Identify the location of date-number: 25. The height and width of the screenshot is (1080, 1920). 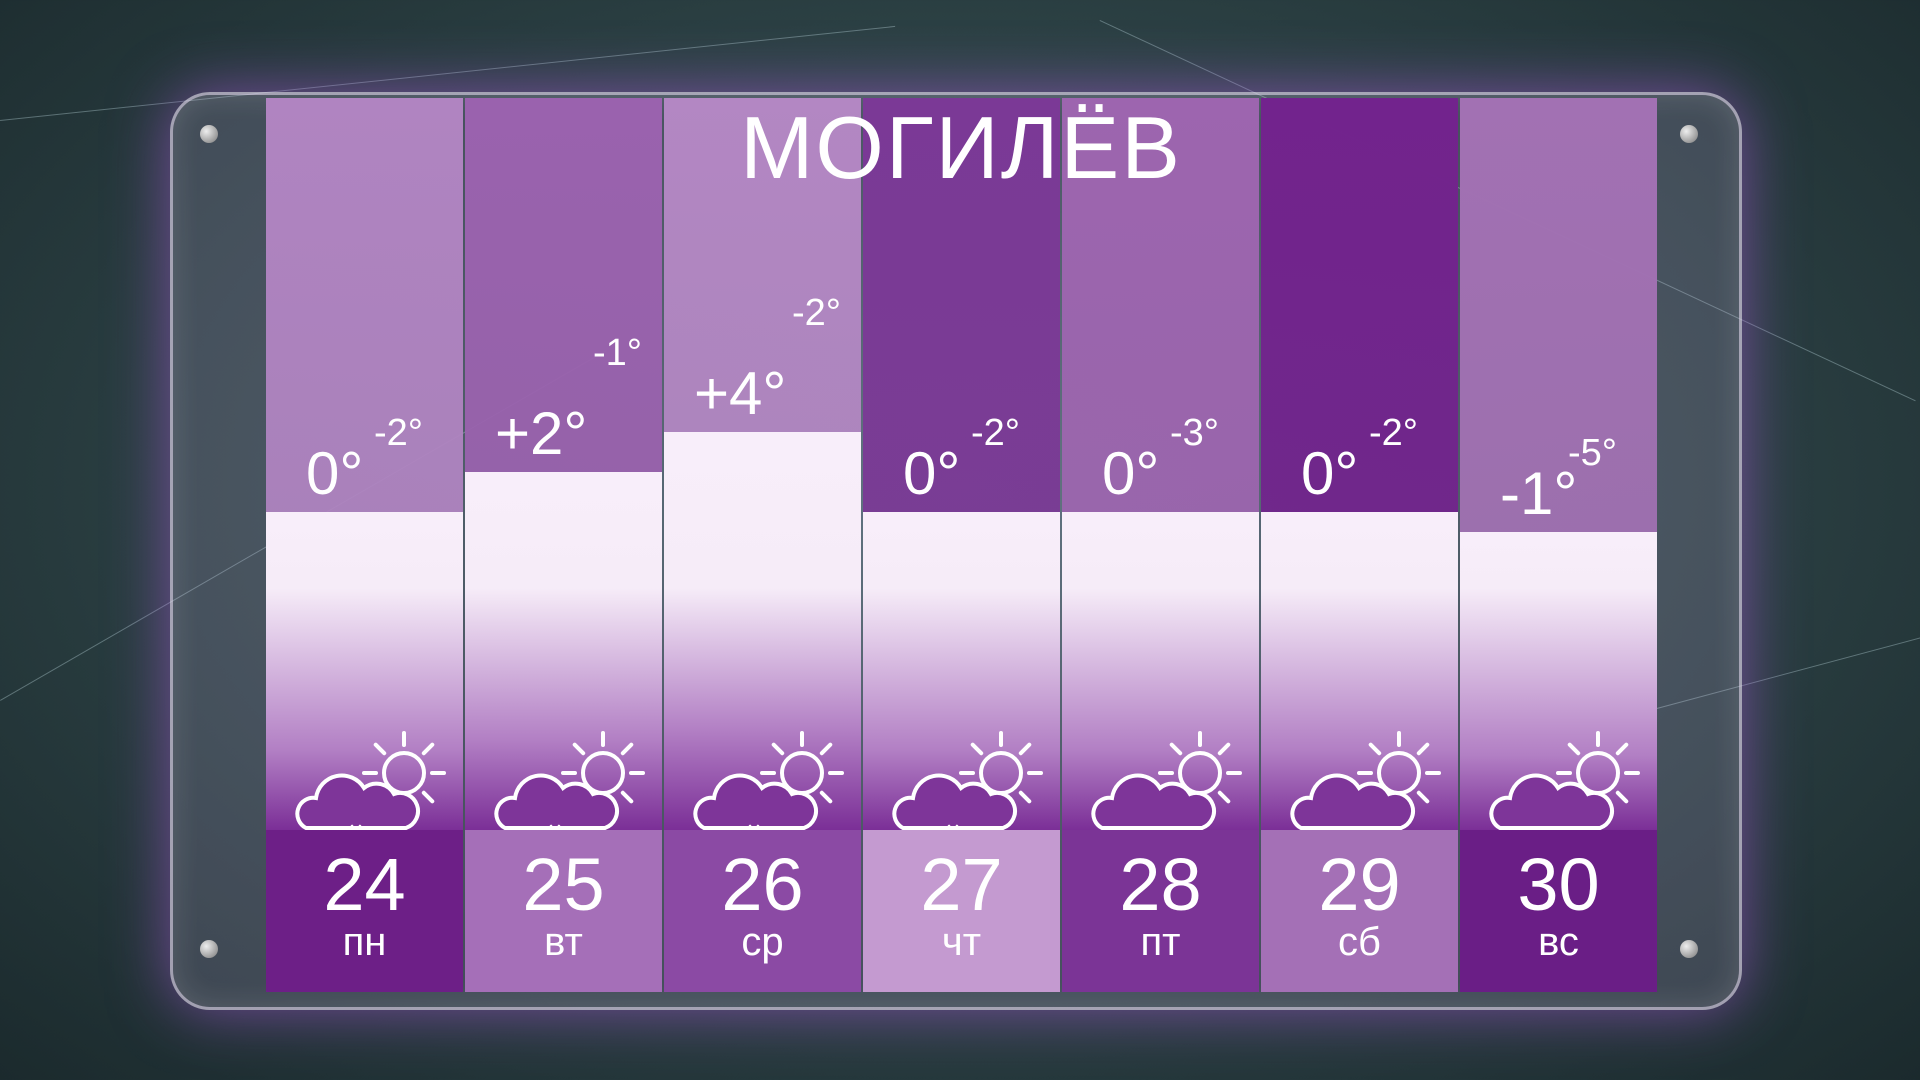
(563, 884).